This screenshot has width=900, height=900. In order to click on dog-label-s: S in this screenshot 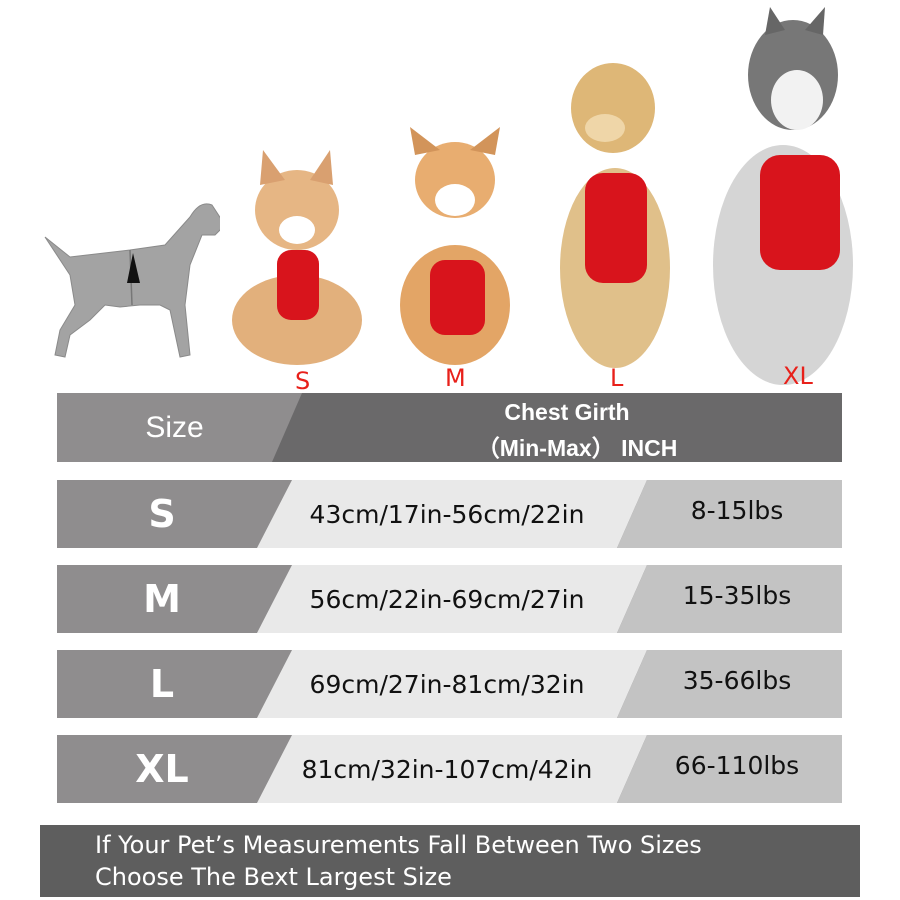, I will do `click(303, 381)`.